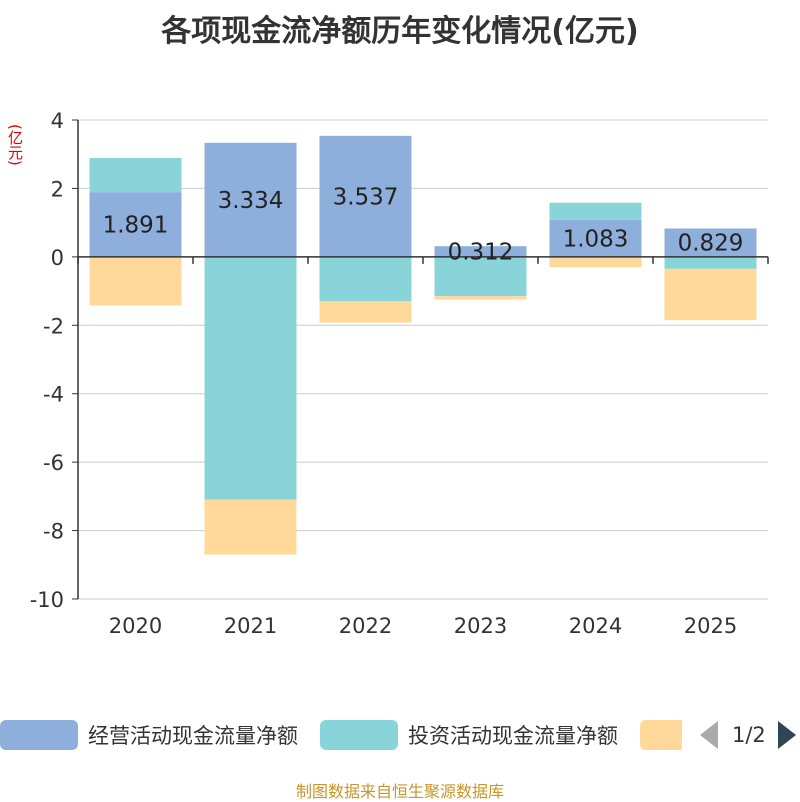 This screenshot has height=802, width=800. I want to click on legend-label-investing: 投资活动现金流量净额, so click(513, 736).